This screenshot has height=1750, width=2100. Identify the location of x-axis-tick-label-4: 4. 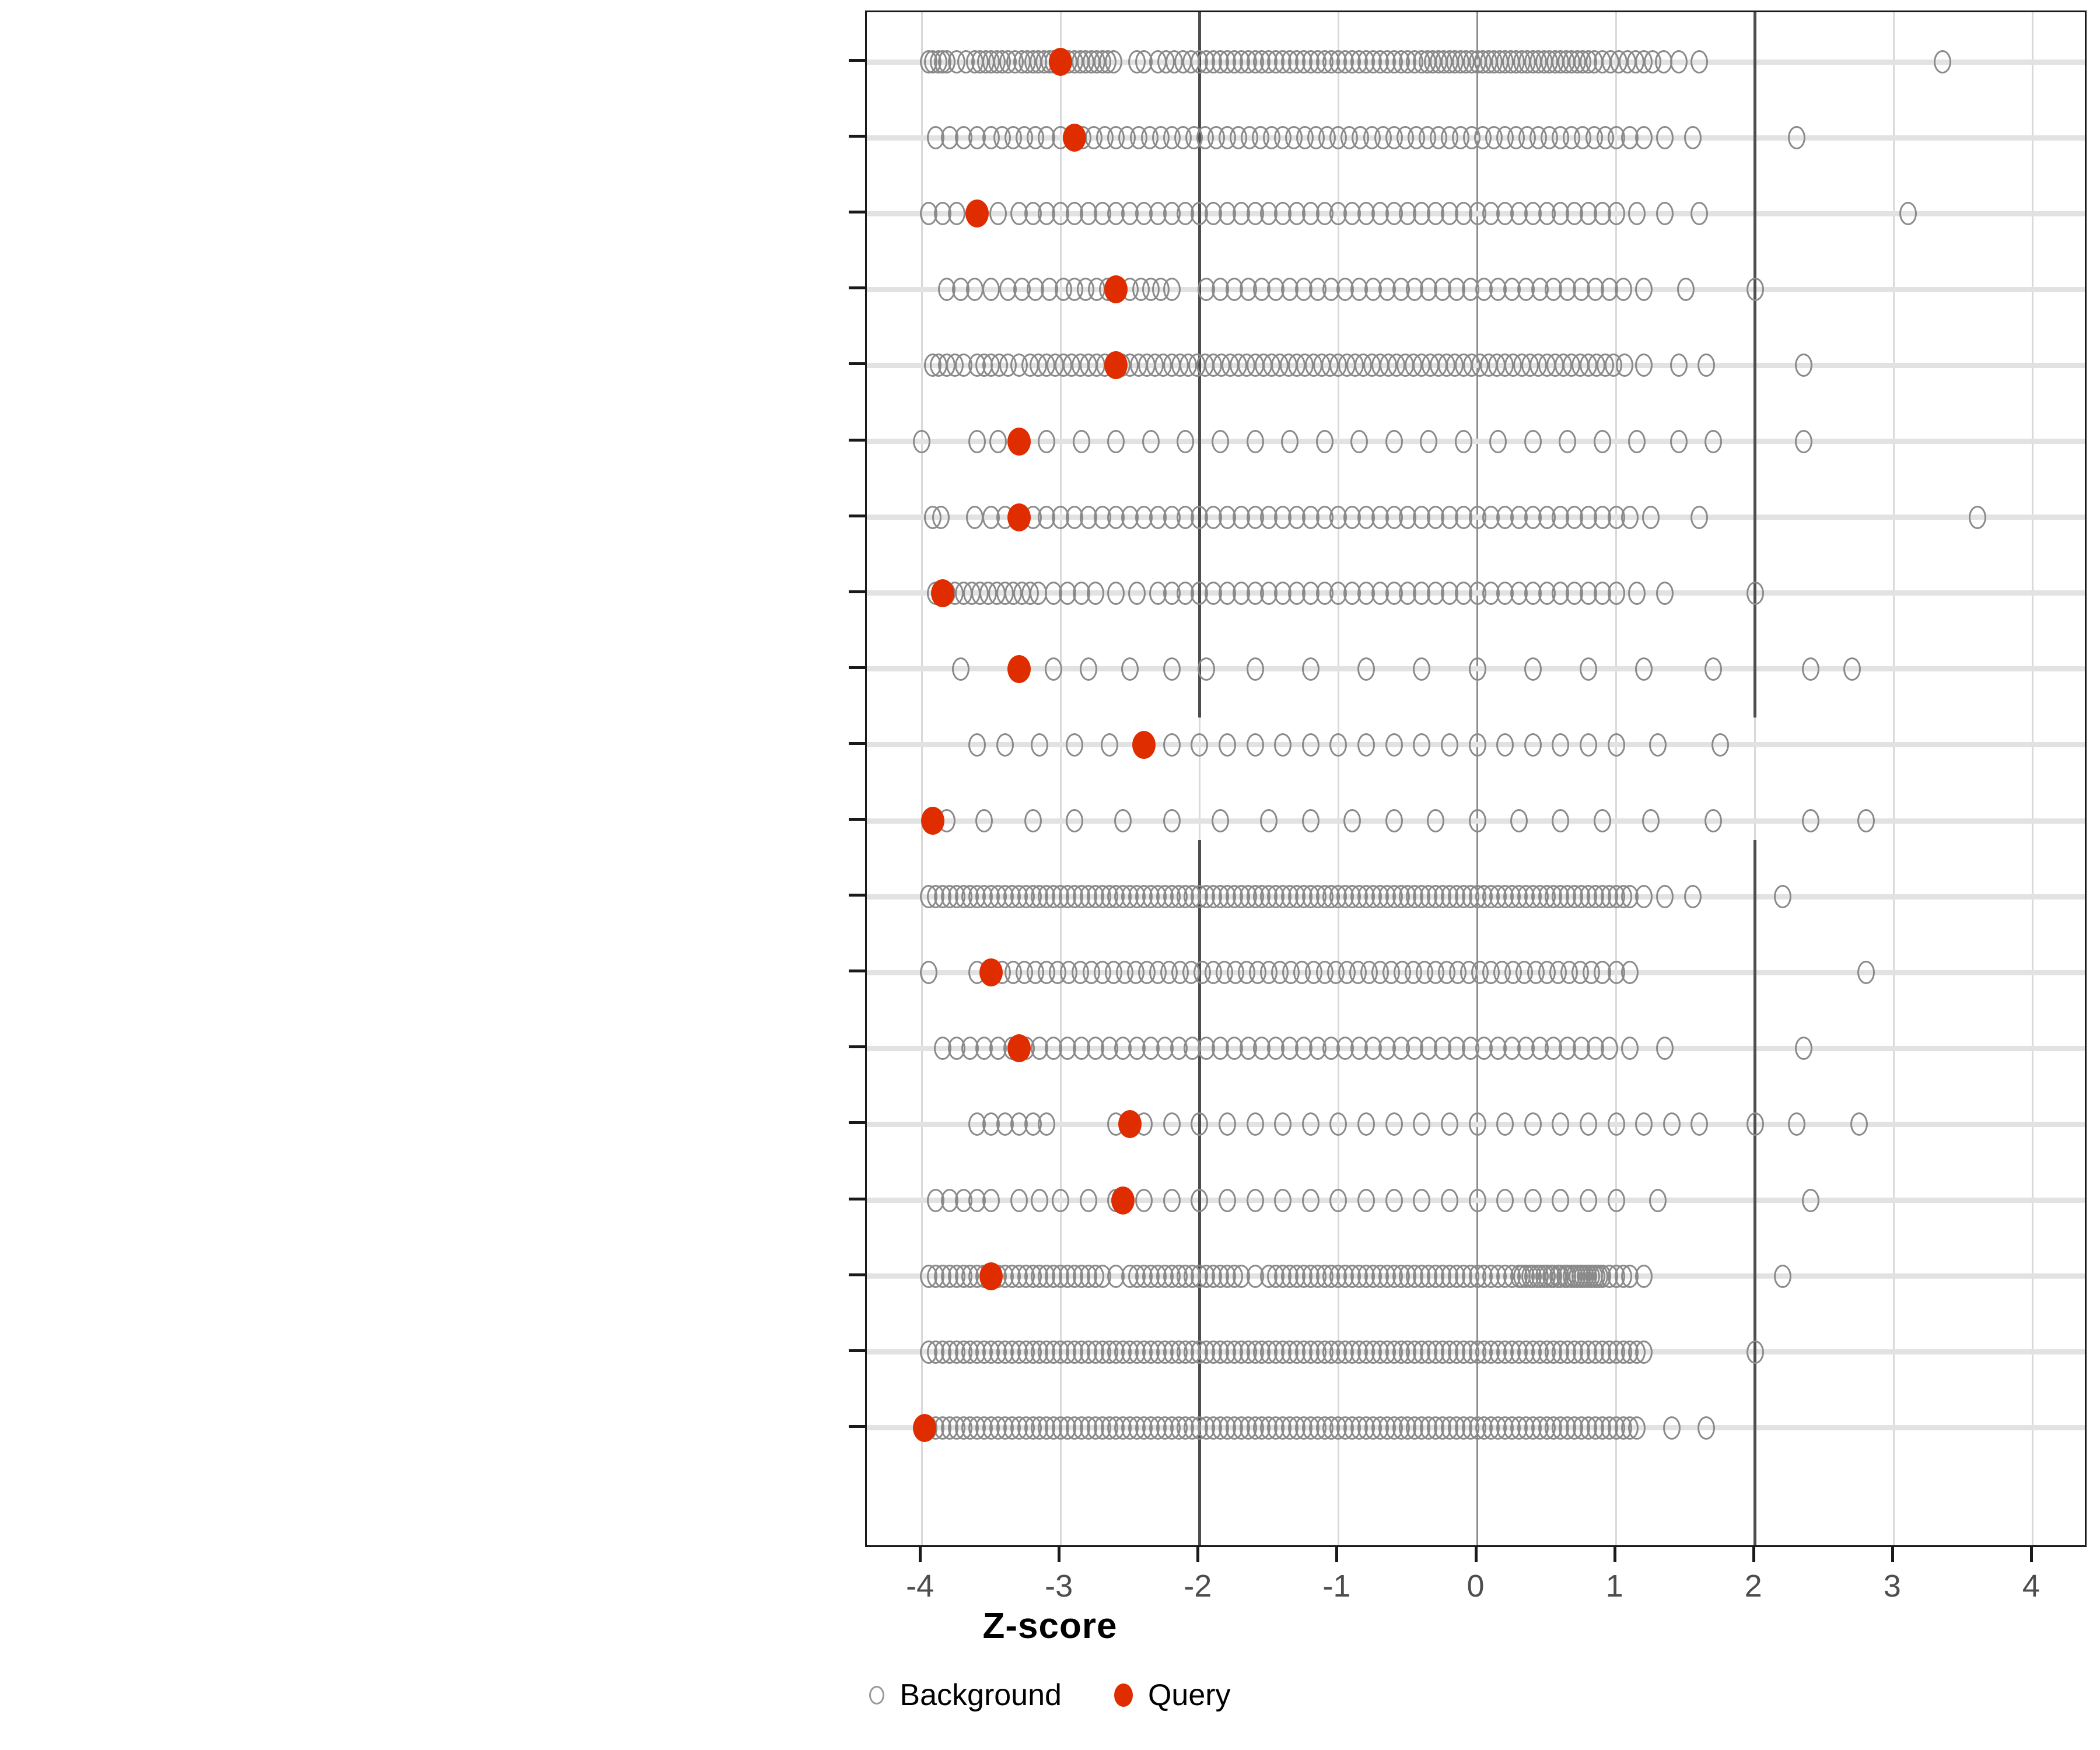
(2031, 1587).